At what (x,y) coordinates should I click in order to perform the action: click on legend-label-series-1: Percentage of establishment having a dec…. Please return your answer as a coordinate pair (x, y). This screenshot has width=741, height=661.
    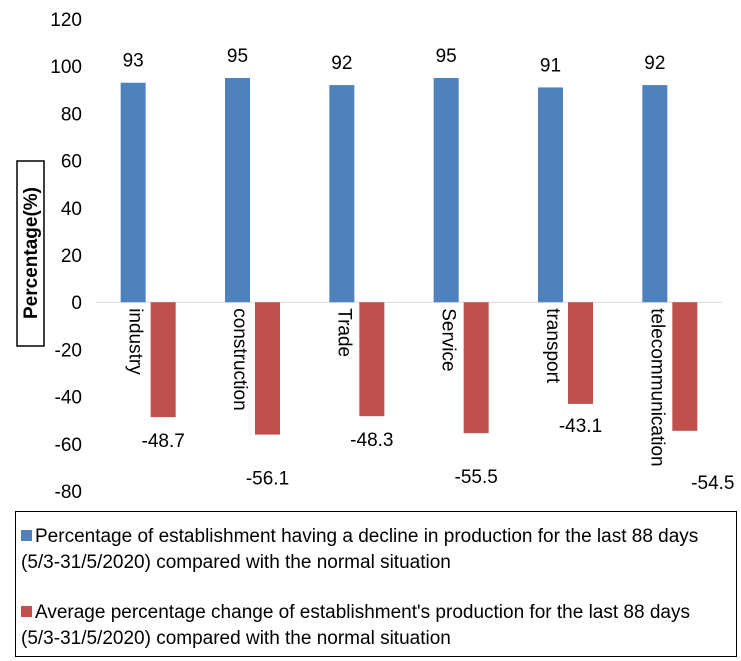
    Looking at the image, I should click on (360, 549).